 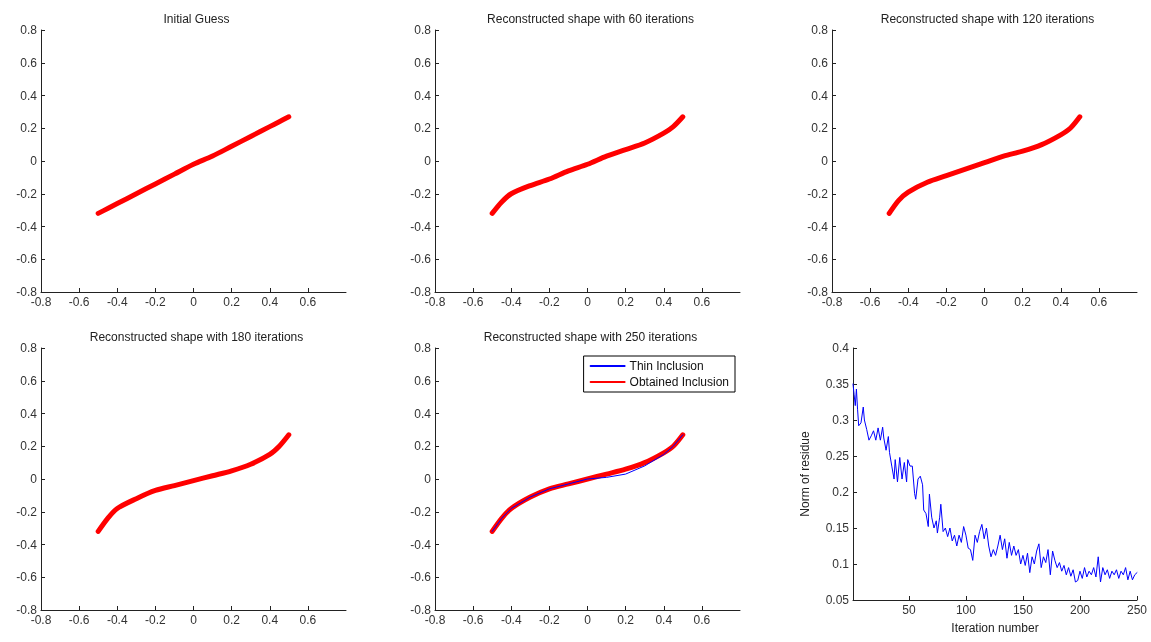 I want to click on x-tick-label: 50, so click(x=909, y=610).